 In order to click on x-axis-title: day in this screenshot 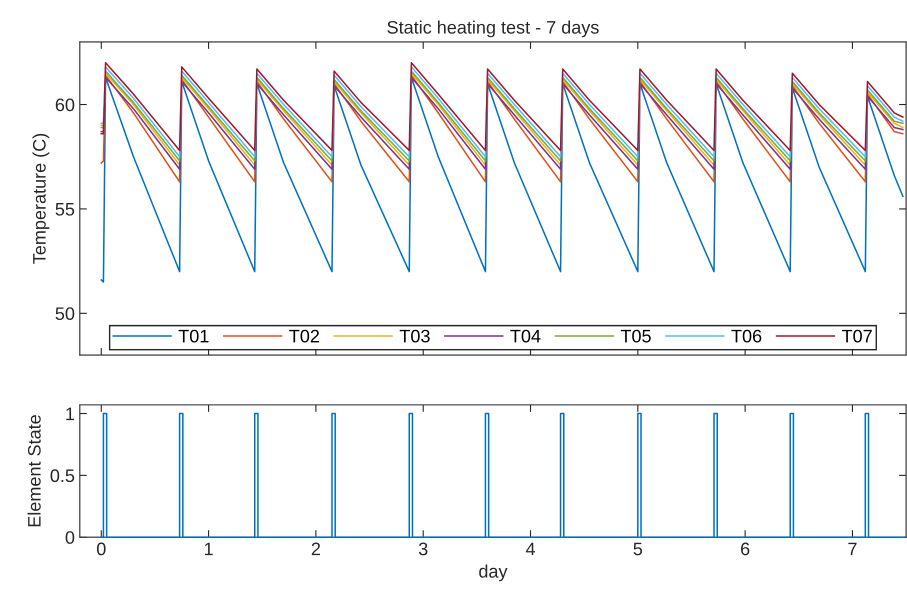, I will do `click(493, 573)`.